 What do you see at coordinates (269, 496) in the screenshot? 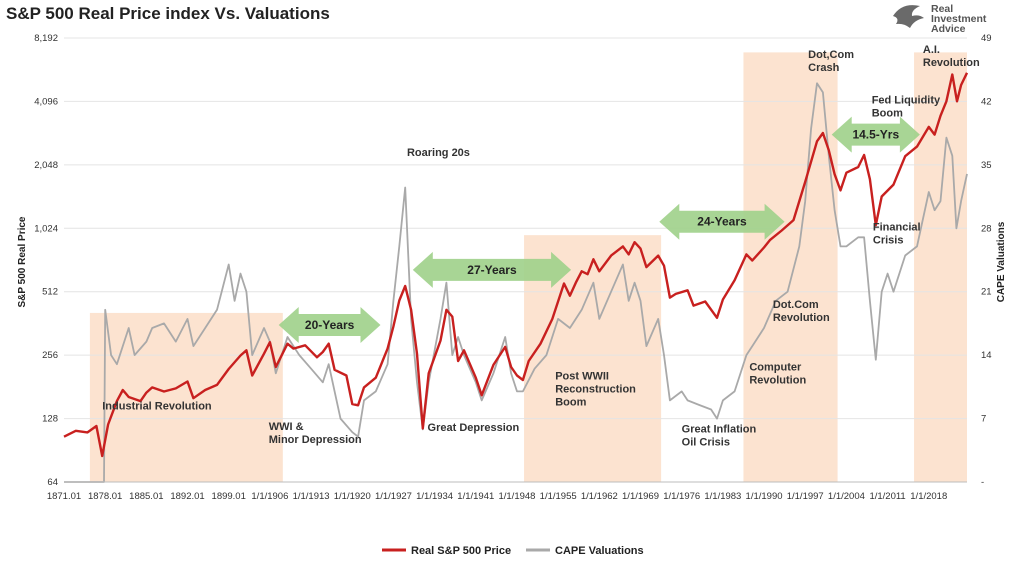
I see `x-tick-label: 1/1/1906` at bounding box center [269, 496].